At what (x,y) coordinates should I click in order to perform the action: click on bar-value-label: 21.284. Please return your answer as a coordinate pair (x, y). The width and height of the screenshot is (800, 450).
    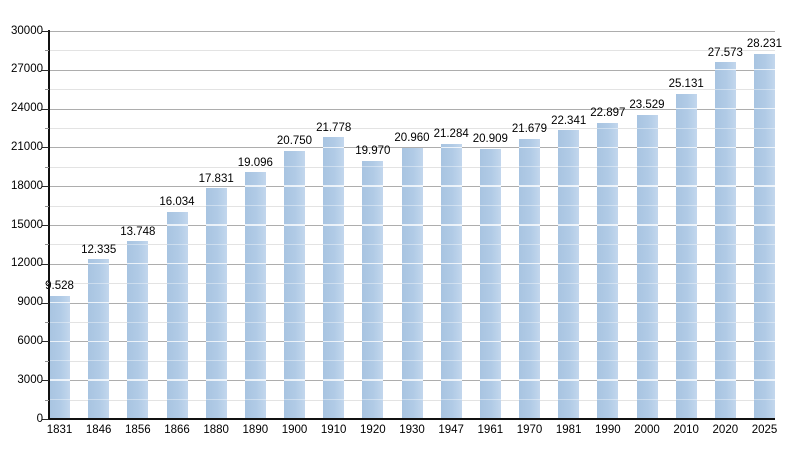
    Looking at the image, I should click on (451, 134).